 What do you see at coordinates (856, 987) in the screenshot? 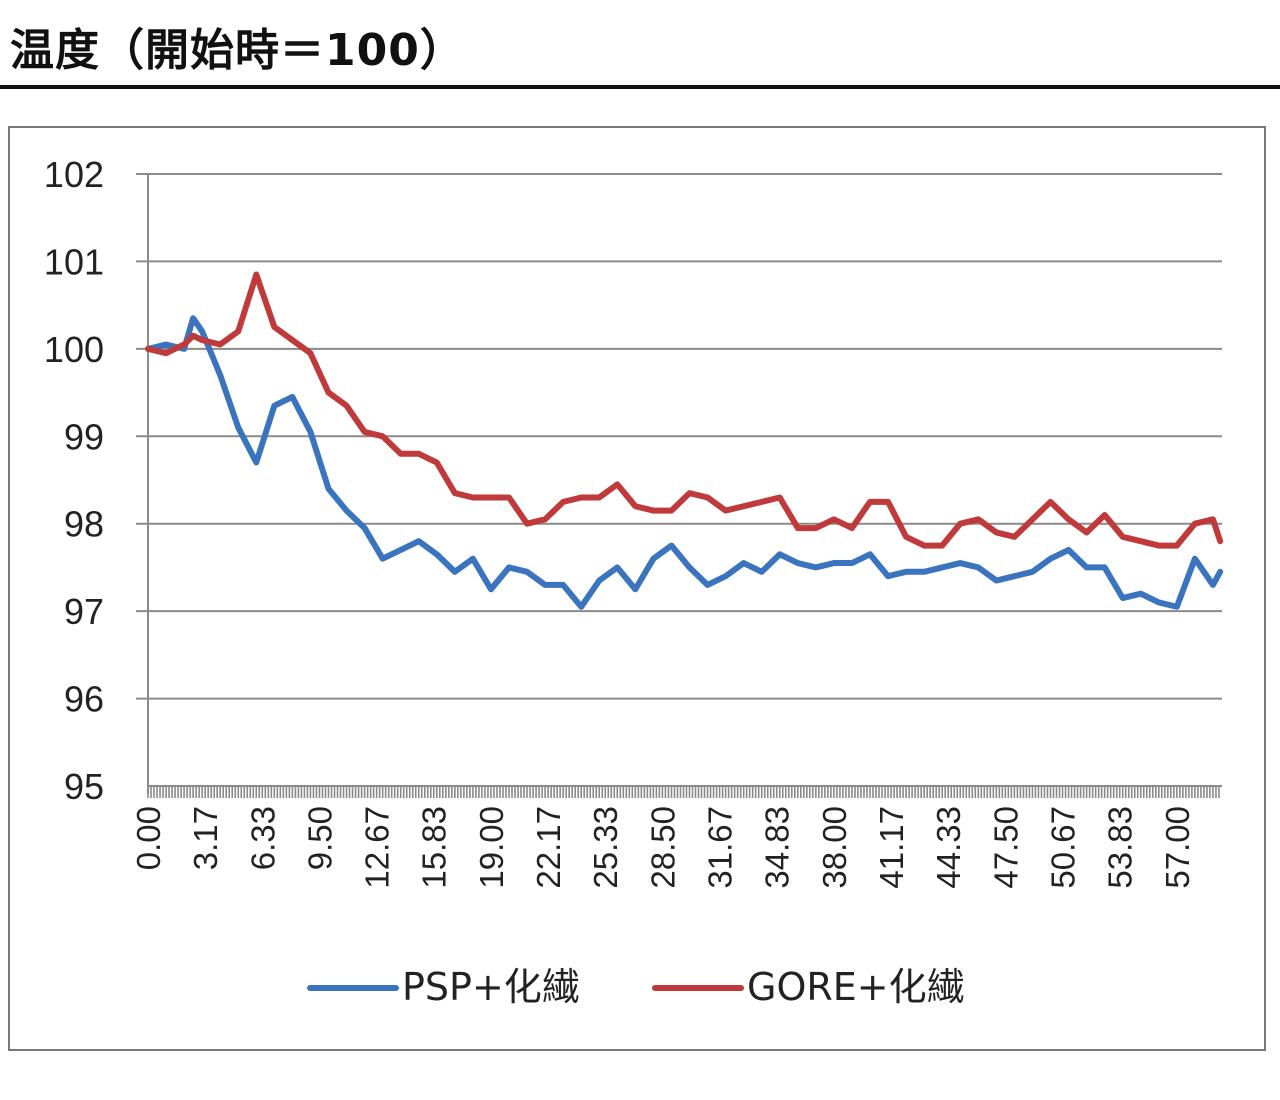
I see `legend-label: GORE+化繊` at bounding box center [856, 987].